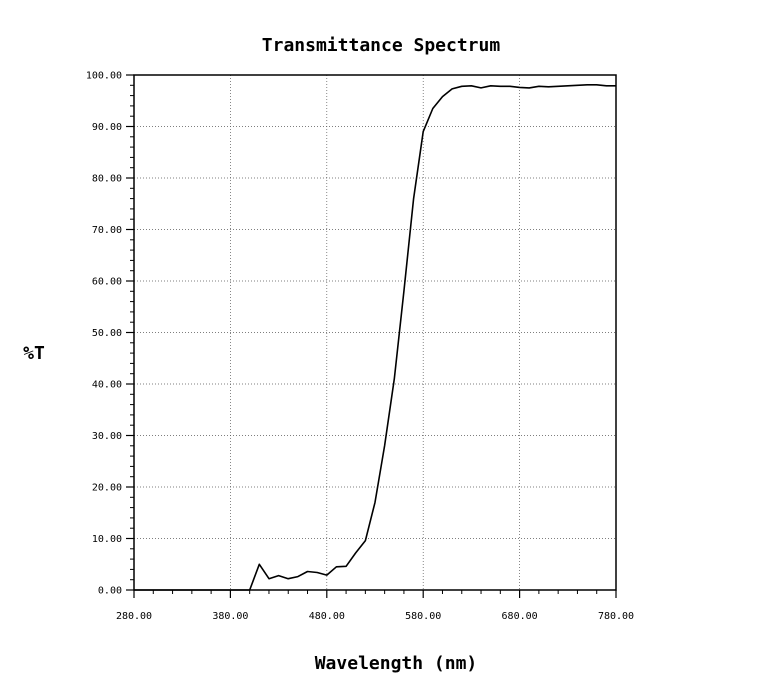 The height and width of the screenshot is (696, 770). I want to click on x-tick-label: 580.00, so click(423, 616).